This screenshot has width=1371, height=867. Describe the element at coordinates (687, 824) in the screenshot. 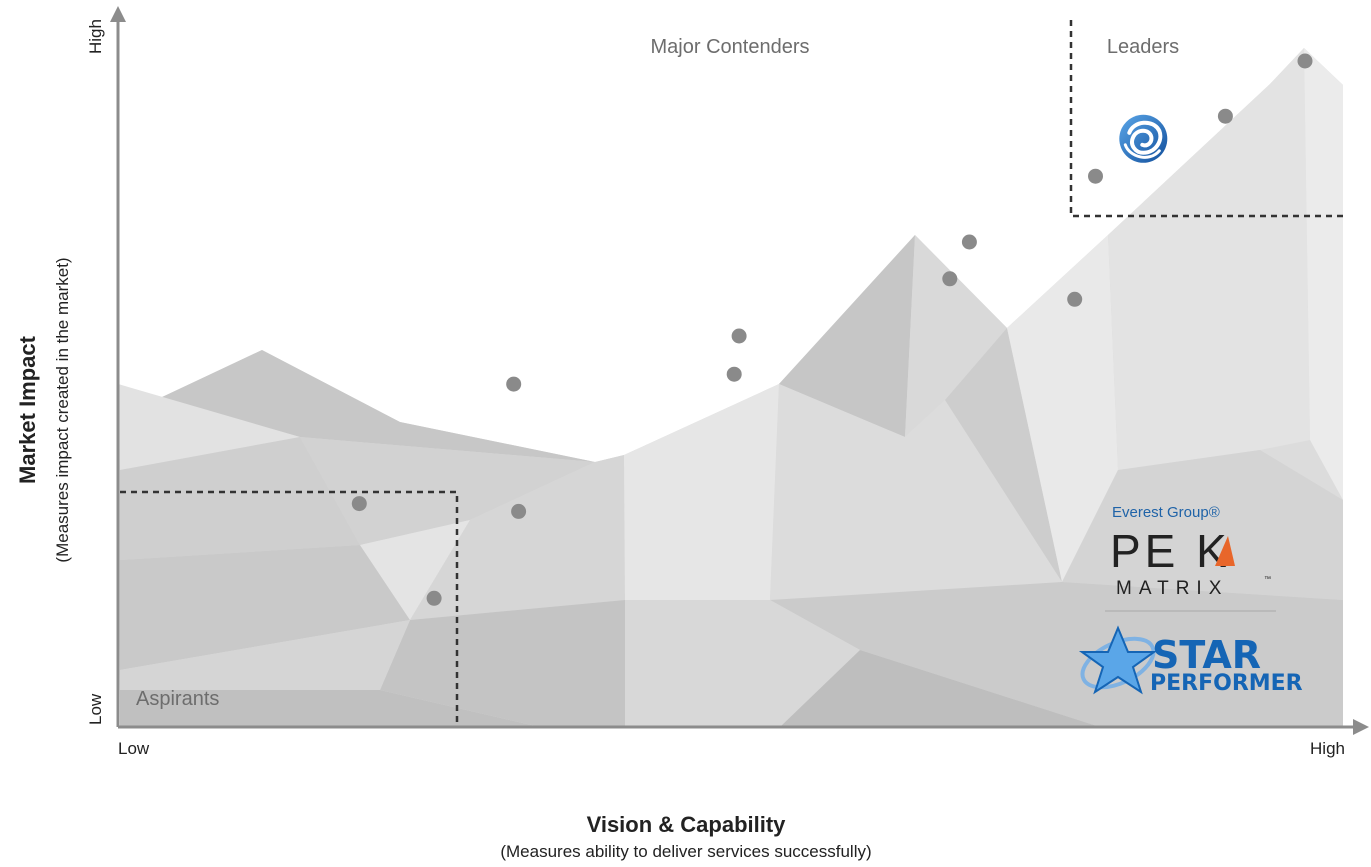

I see `x-axis-title: Vision & Capability` at that location.